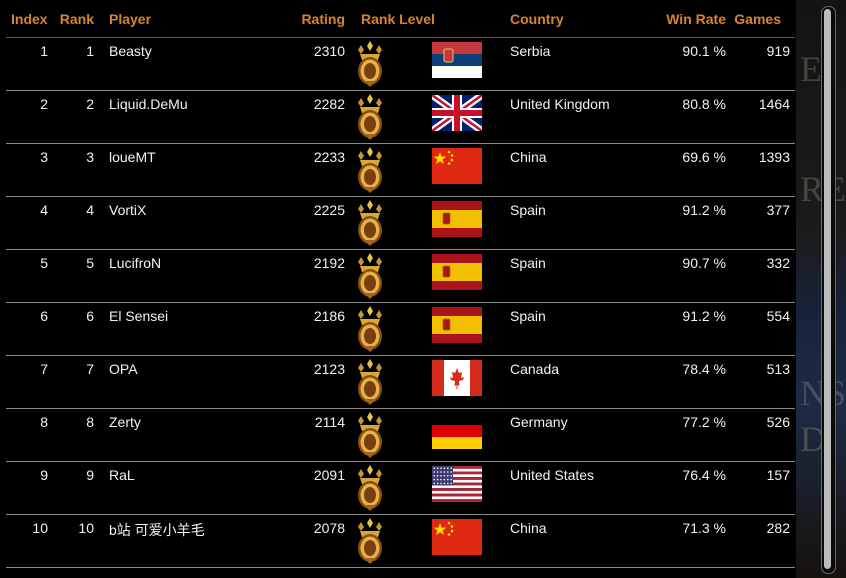 The image size is (846, 578). I want to click on cell-games: 282, so click(760, 541).